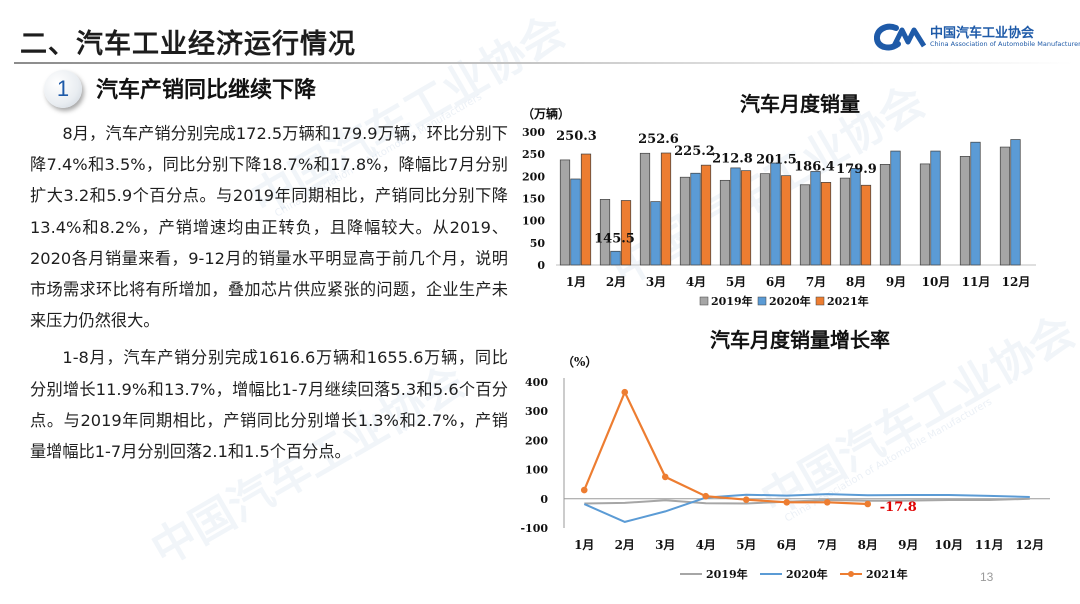  I want to click on logo-cn-text: 中国汽车工业协会, so click(982, 33).